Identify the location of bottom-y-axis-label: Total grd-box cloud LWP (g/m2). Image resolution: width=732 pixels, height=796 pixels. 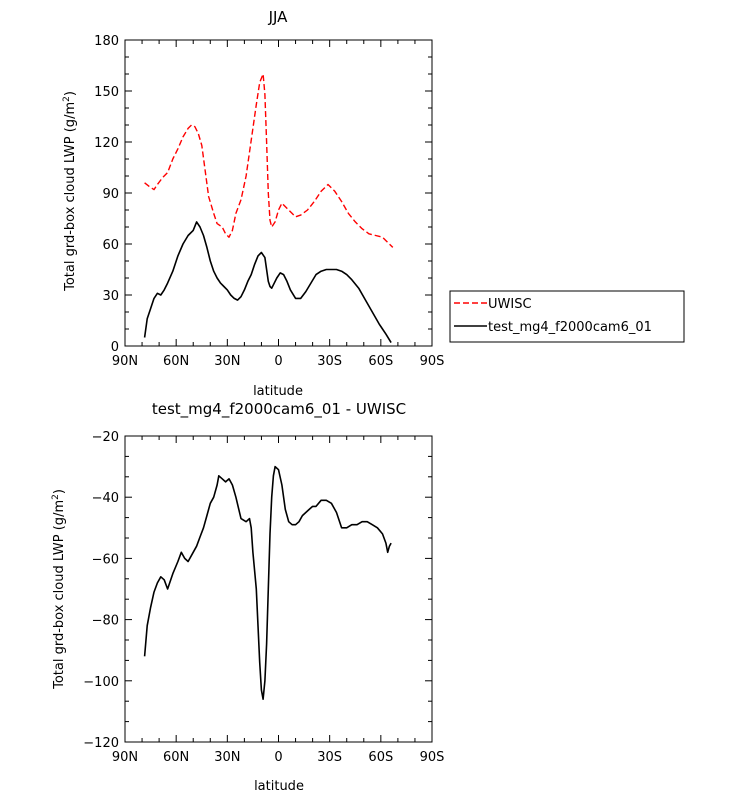
(59, 589).